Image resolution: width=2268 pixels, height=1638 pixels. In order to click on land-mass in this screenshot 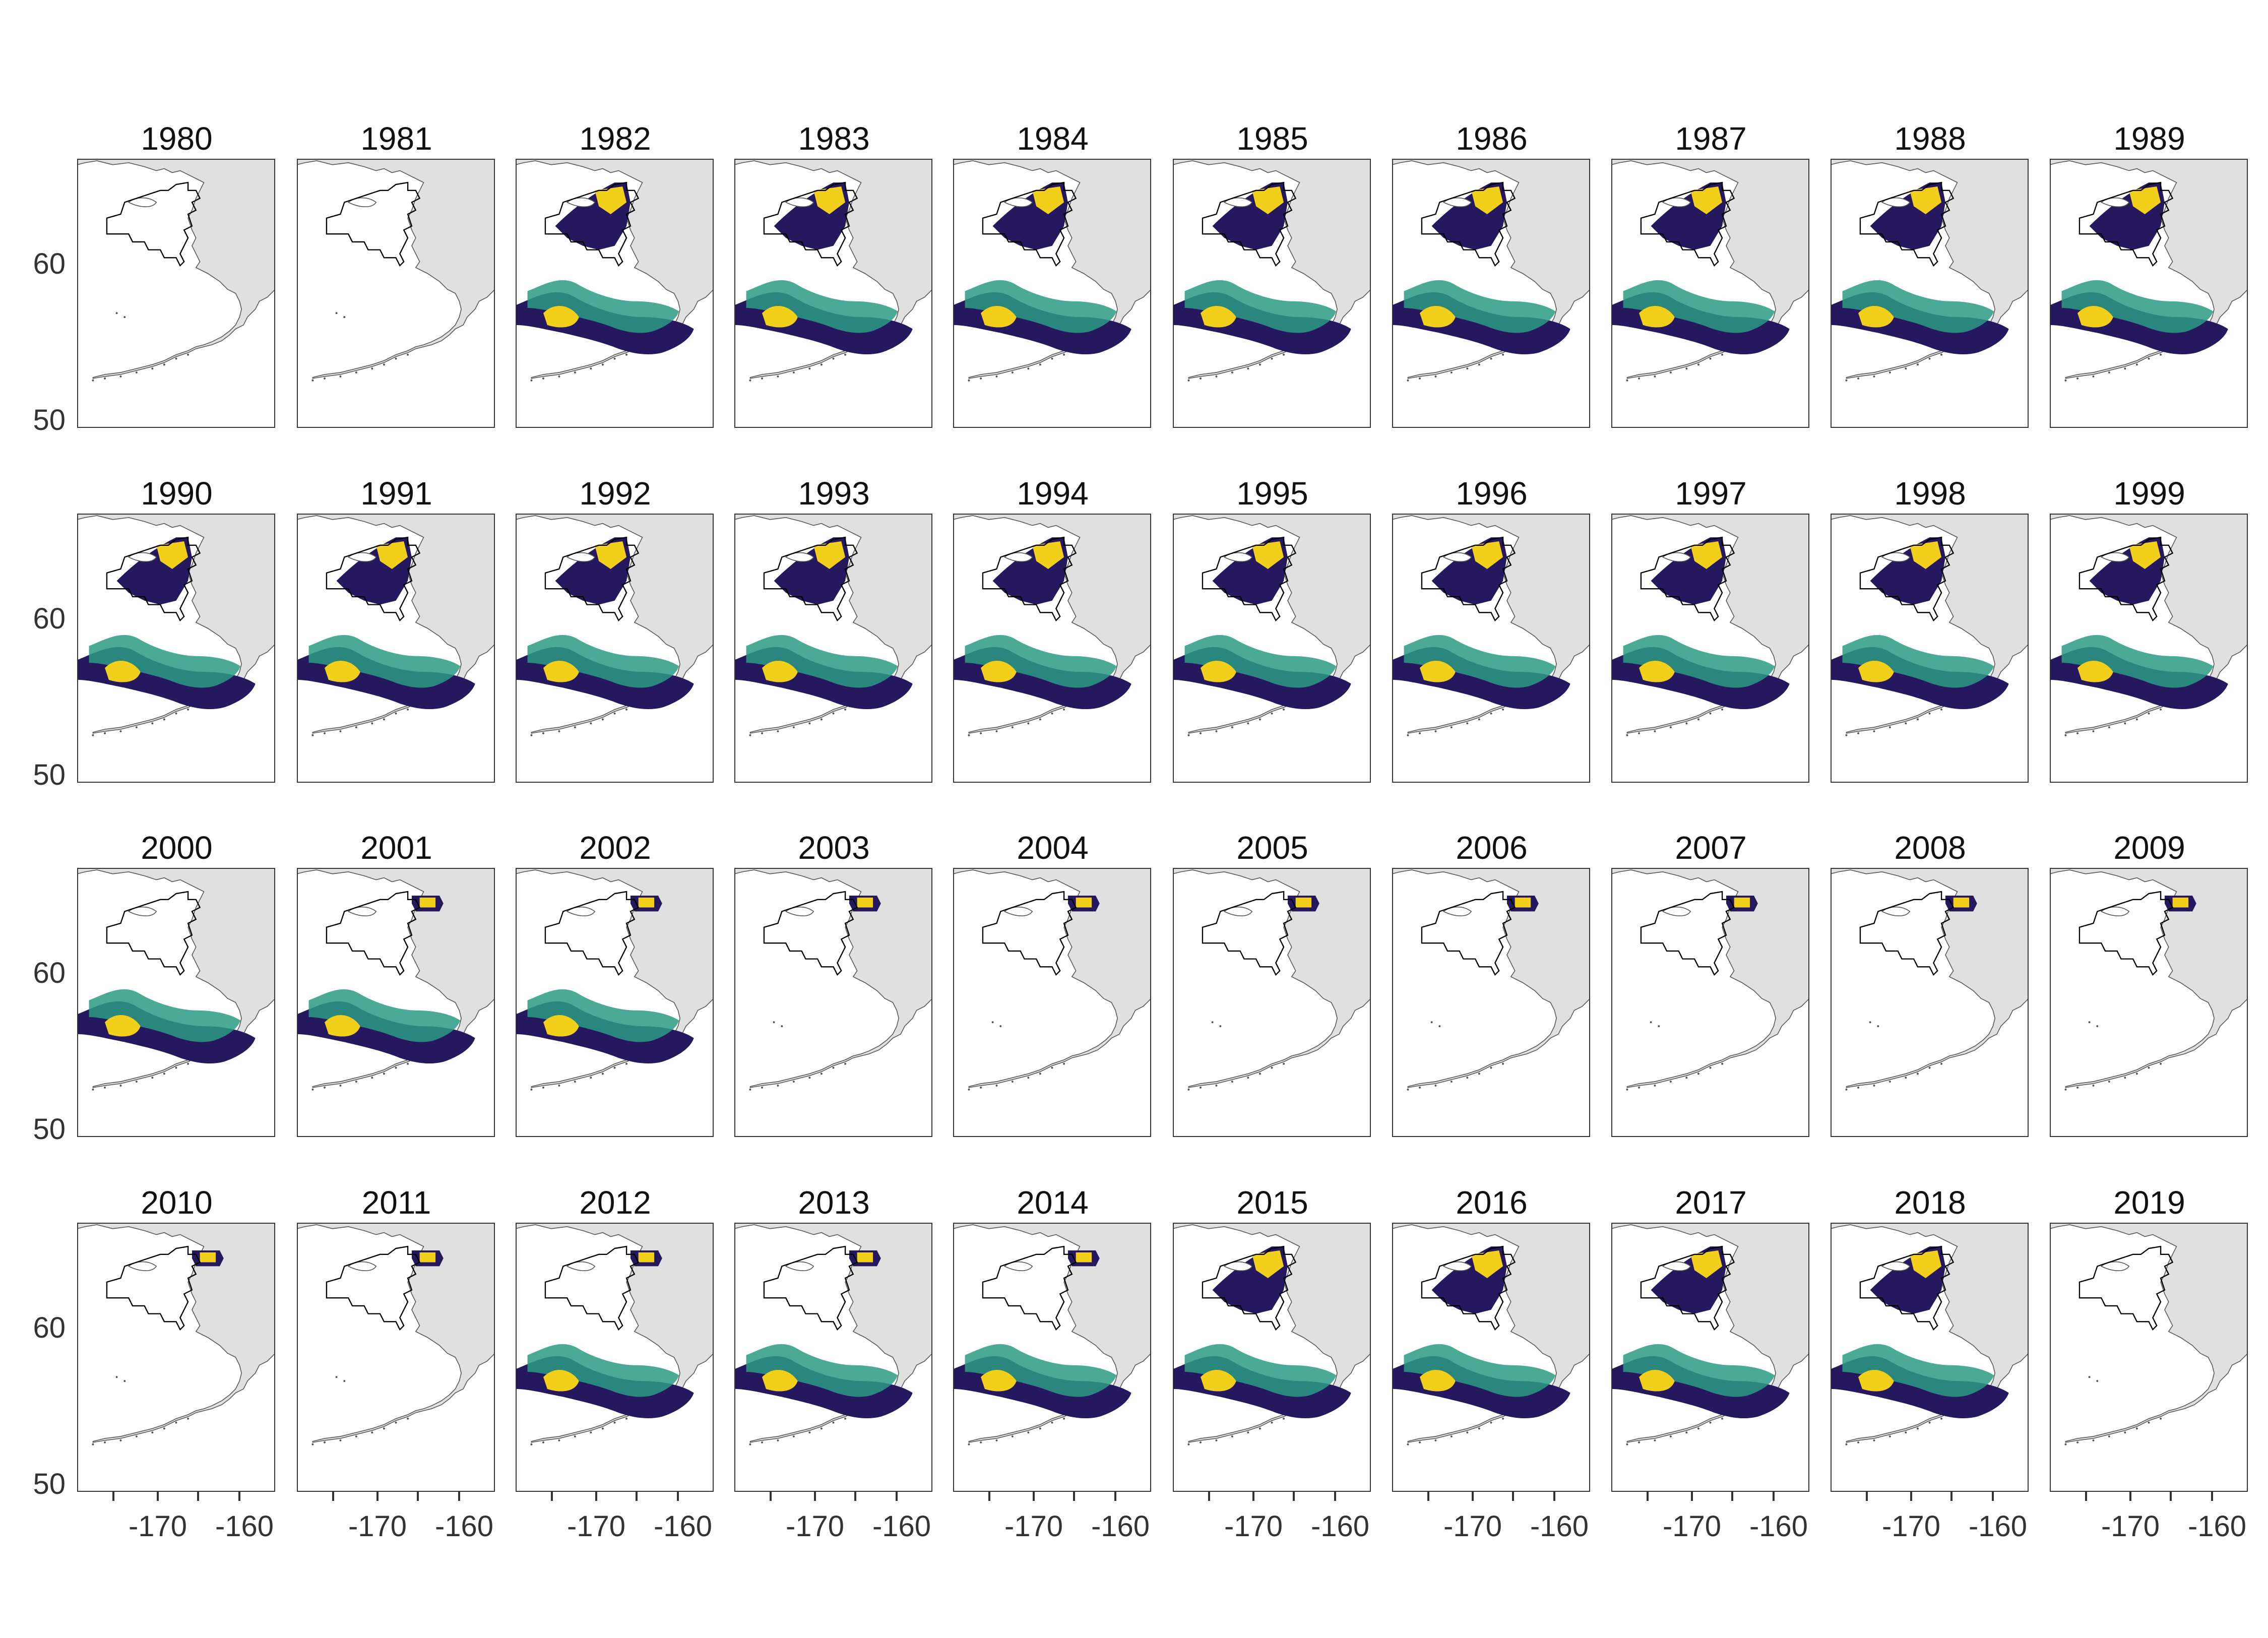, I will do `click(1052, 978)`.